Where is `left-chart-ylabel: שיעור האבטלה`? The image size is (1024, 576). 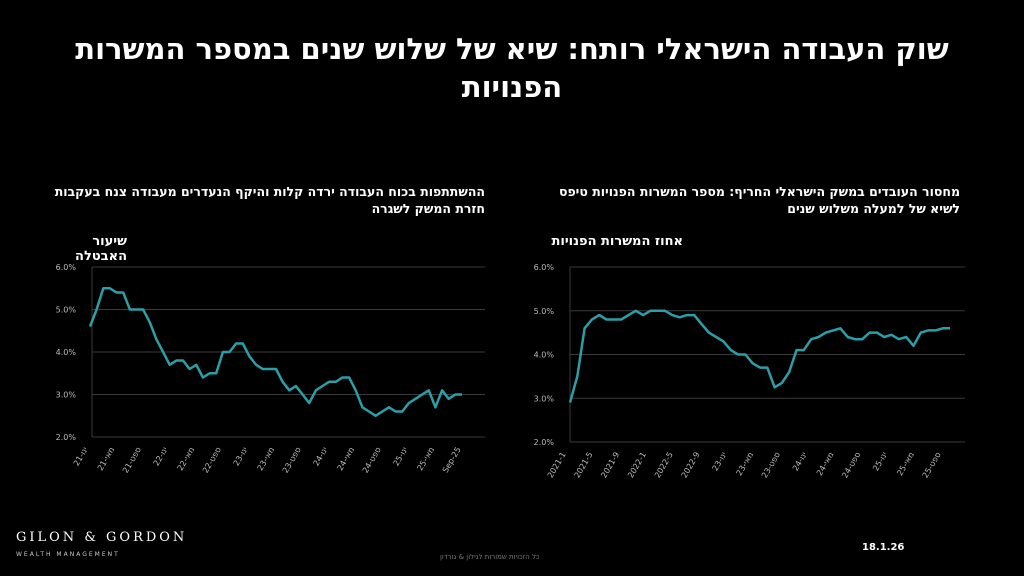 left-chart-ylabel: שיעור האבטלה is located at coordinates (101, 249).